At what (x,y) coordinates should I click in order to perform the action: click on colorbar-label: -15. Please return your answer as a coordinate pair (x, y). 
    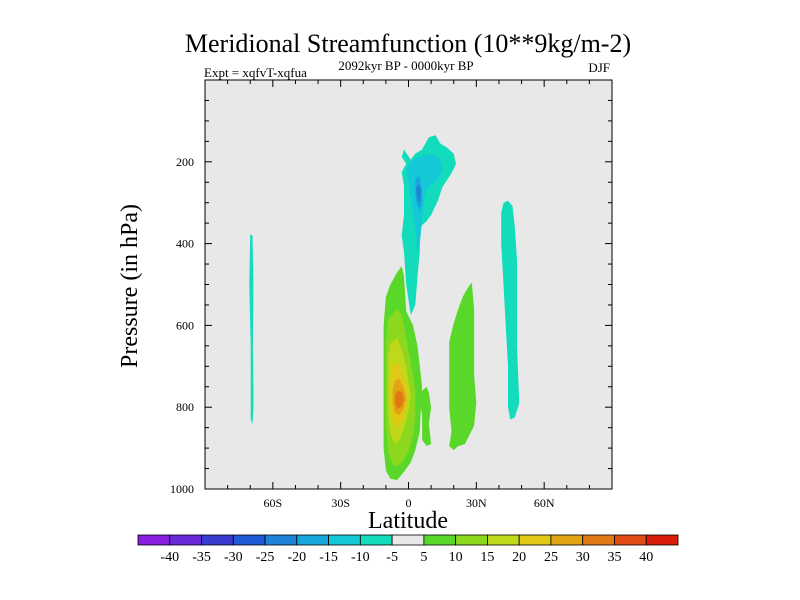
    Looking at the image, I should click on (328, 557).